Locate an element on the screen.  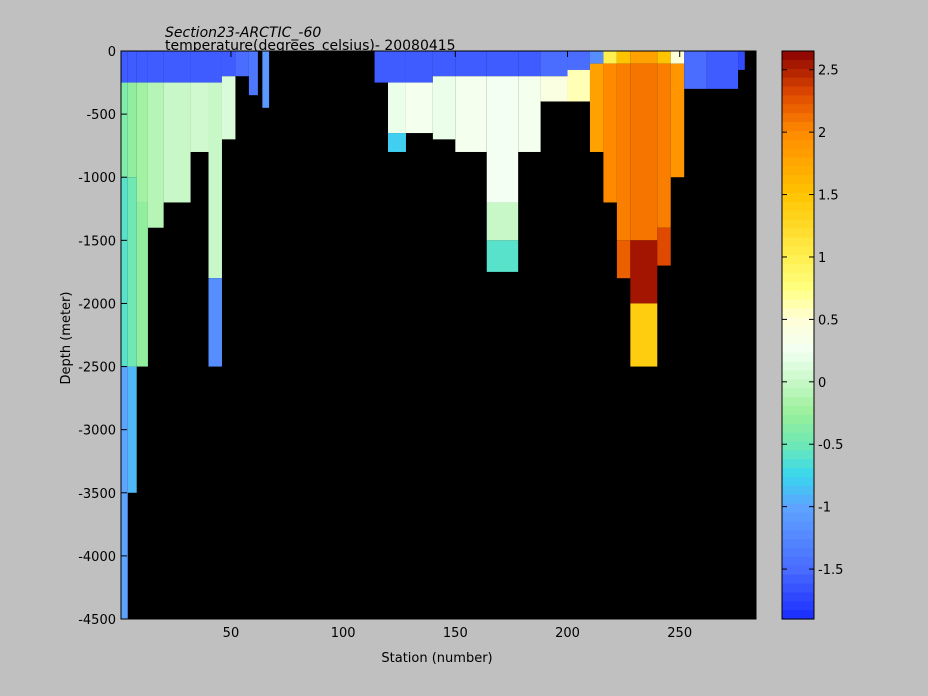
chart-title: Section23-ARCTIC_-60 is located at coordinates (243, 33).